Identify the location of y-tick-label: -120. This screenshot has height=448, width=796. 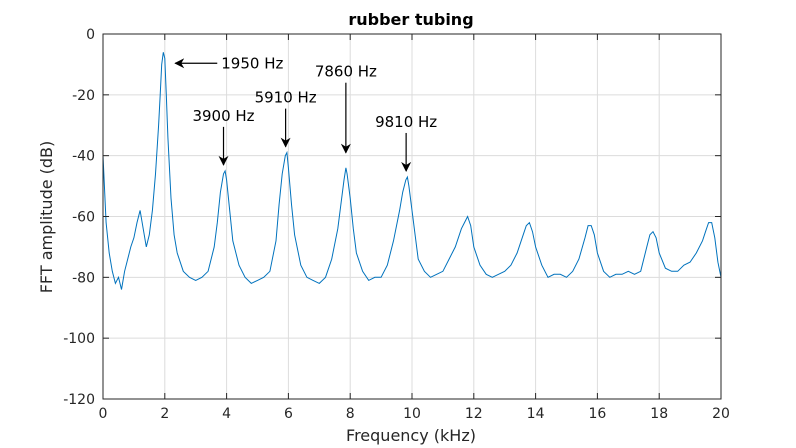
(79, 400).